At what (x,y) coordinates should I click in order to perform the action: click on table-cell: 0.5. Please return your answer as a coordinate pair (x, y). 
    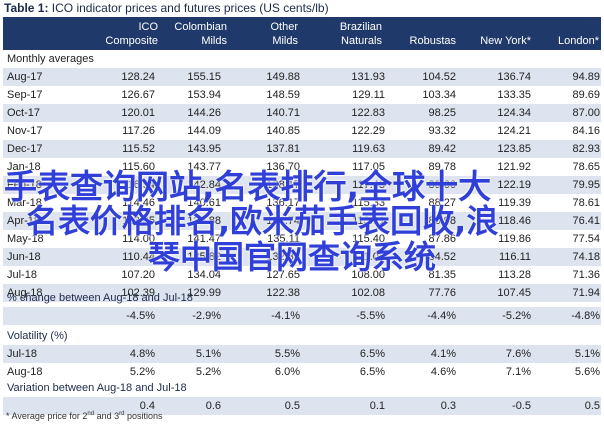
    Looking at the image, I should click on (592, 406).